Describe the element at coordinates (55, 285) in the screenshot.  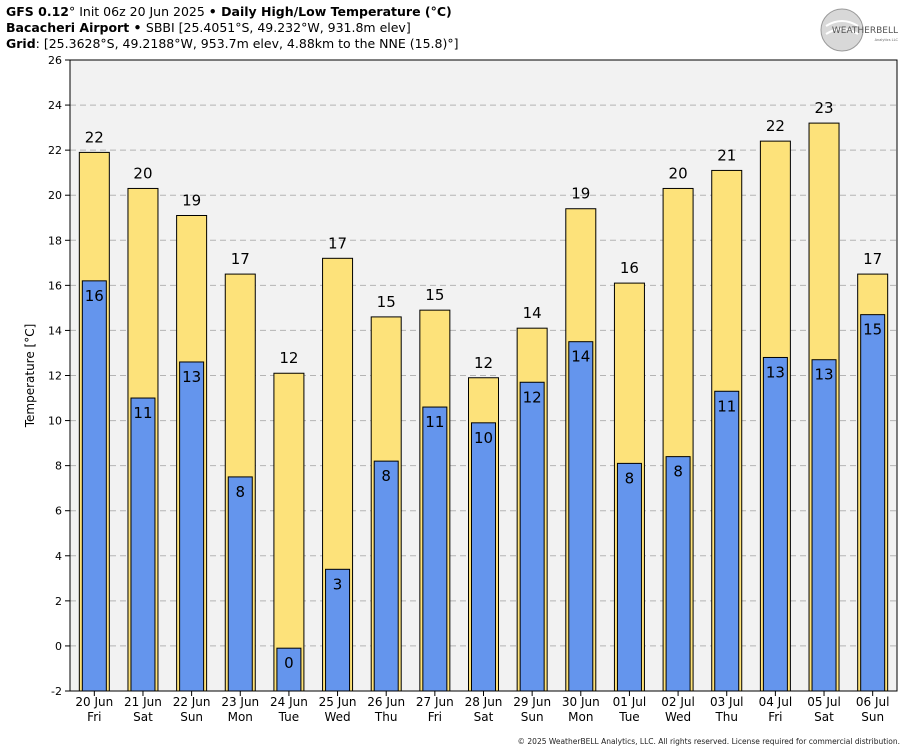
I see `y-tick-label: 16` at that location.